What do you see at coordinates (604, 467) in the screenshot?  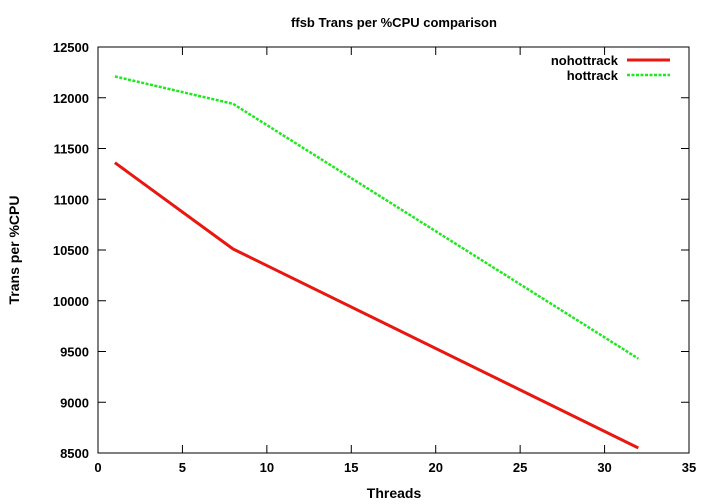 I see `x-tick-label: 30` at bounding box center [604, 467].